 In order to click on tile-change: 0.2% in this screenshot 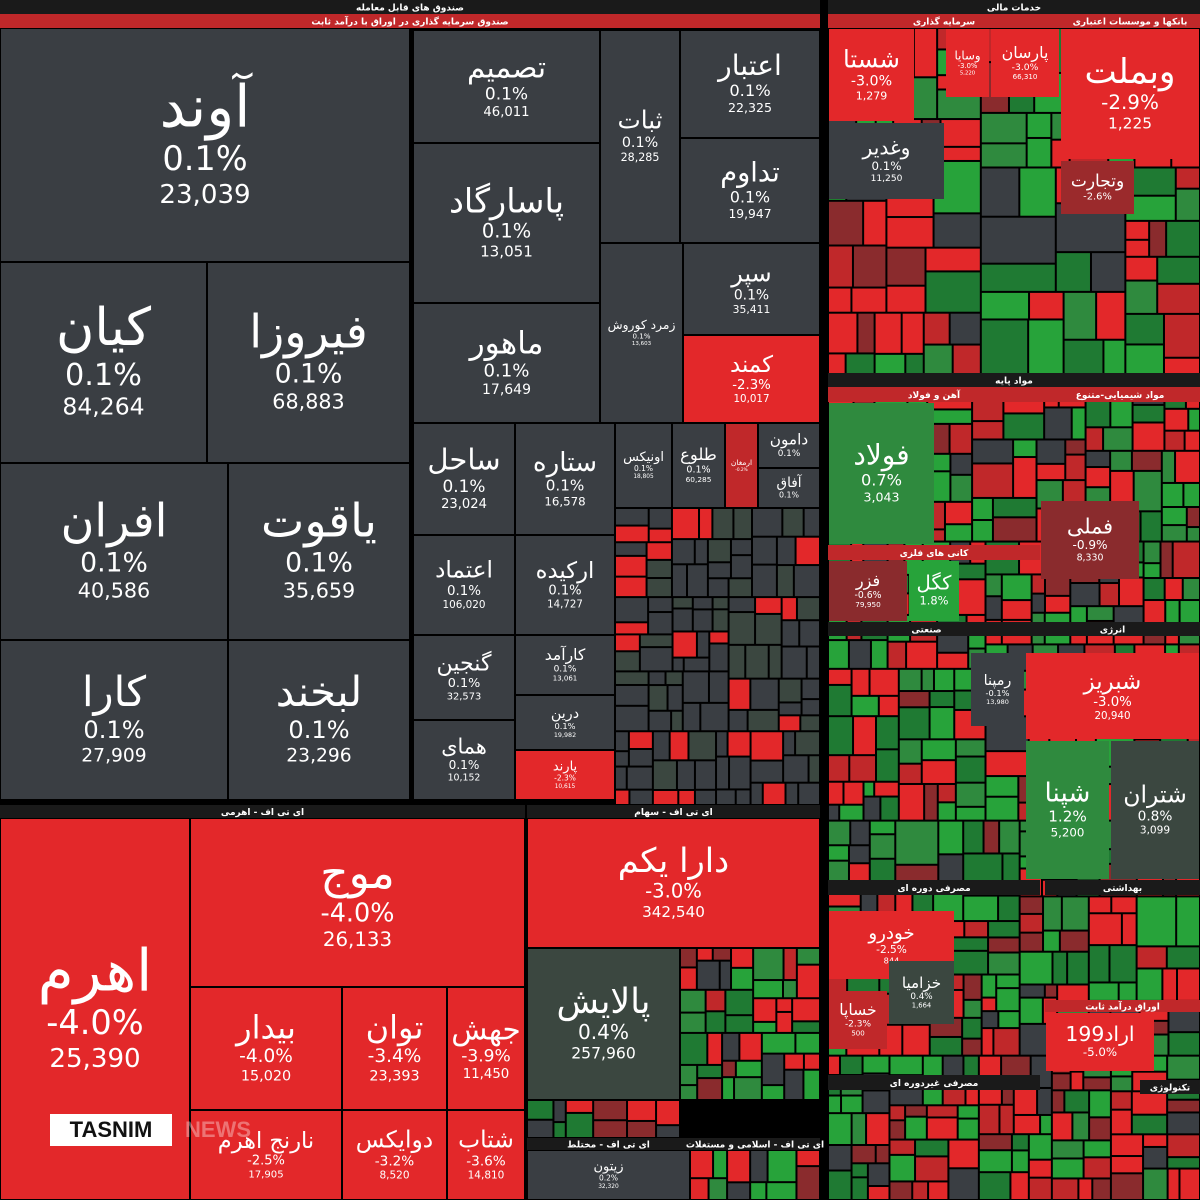, I will do `click(608, 1178)`.